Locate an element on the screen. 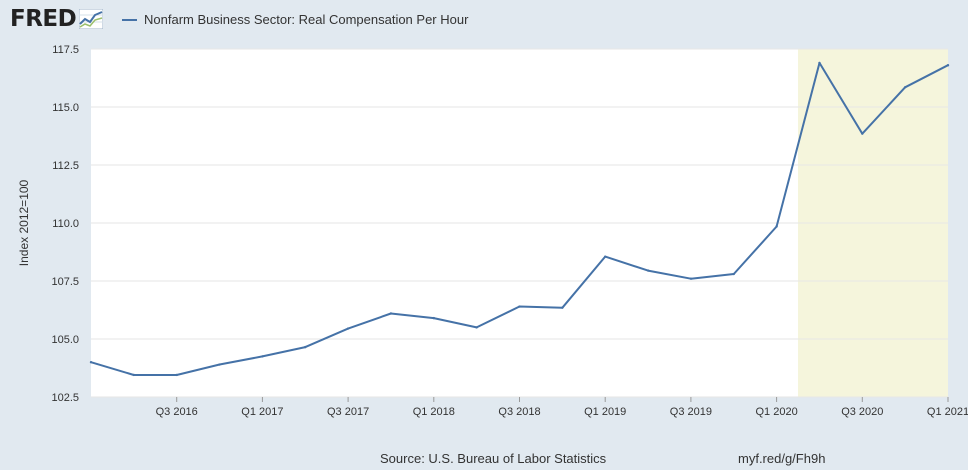  fred-logo: FRED is located at coordinates (57, 19).